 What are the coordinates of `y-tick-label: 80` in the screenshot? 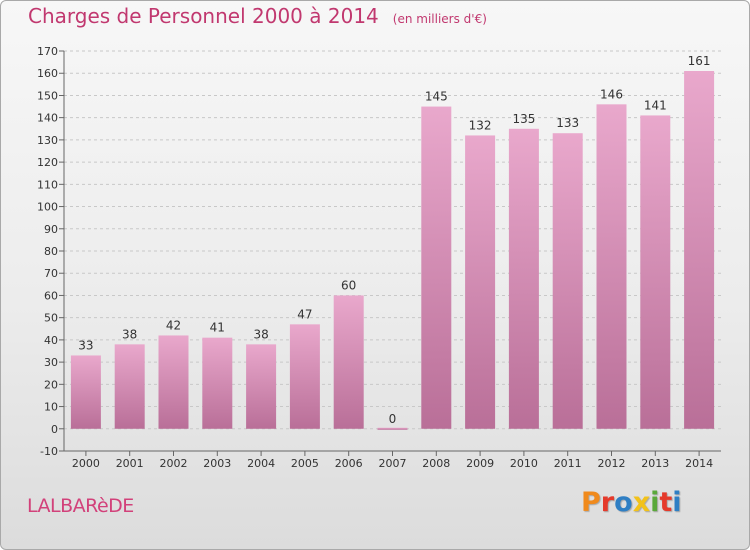 It's located at (51, 251).